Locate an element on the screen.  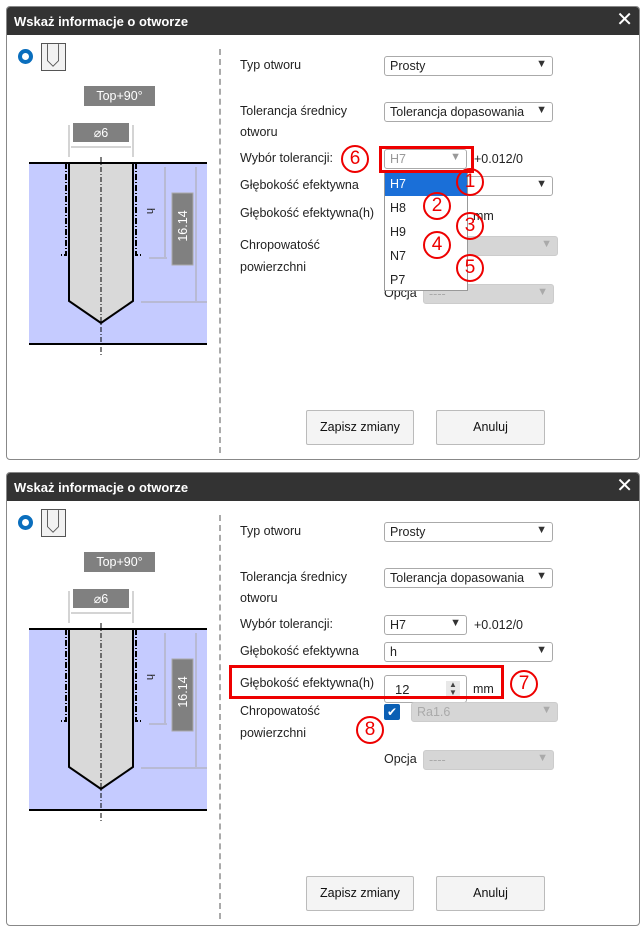
roughness-select: Ra1.6 ▼ is located at coordinates (484, 712).